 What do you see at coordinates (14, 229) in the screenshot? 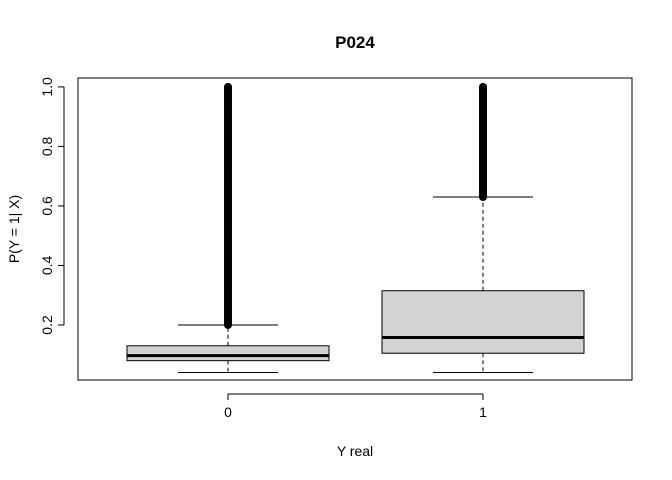
I see `y-axis-label: P(Y = 1| X)` at bounding box center [14, 229].